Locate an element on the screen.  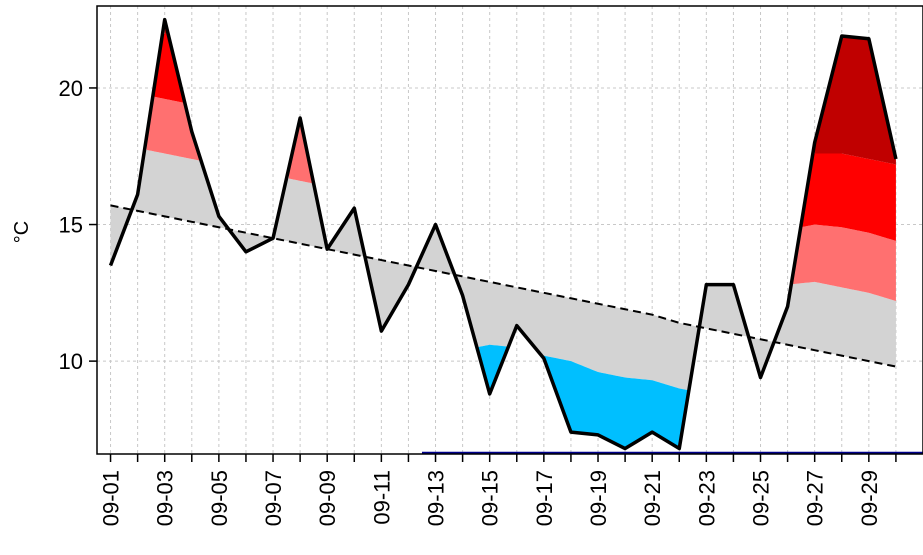
x-tick-label: 09-17 is located at coordinates (544, 498).